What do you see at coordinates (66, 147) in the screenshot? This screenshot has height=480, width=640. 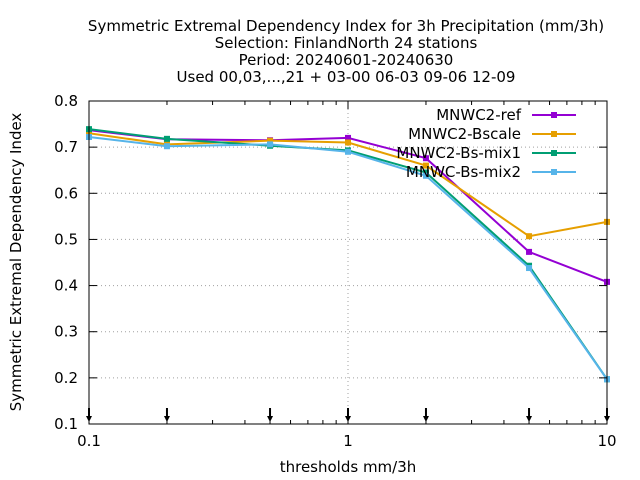 I see `y-tick-label: 0.7` at bounding box center [66, 147].